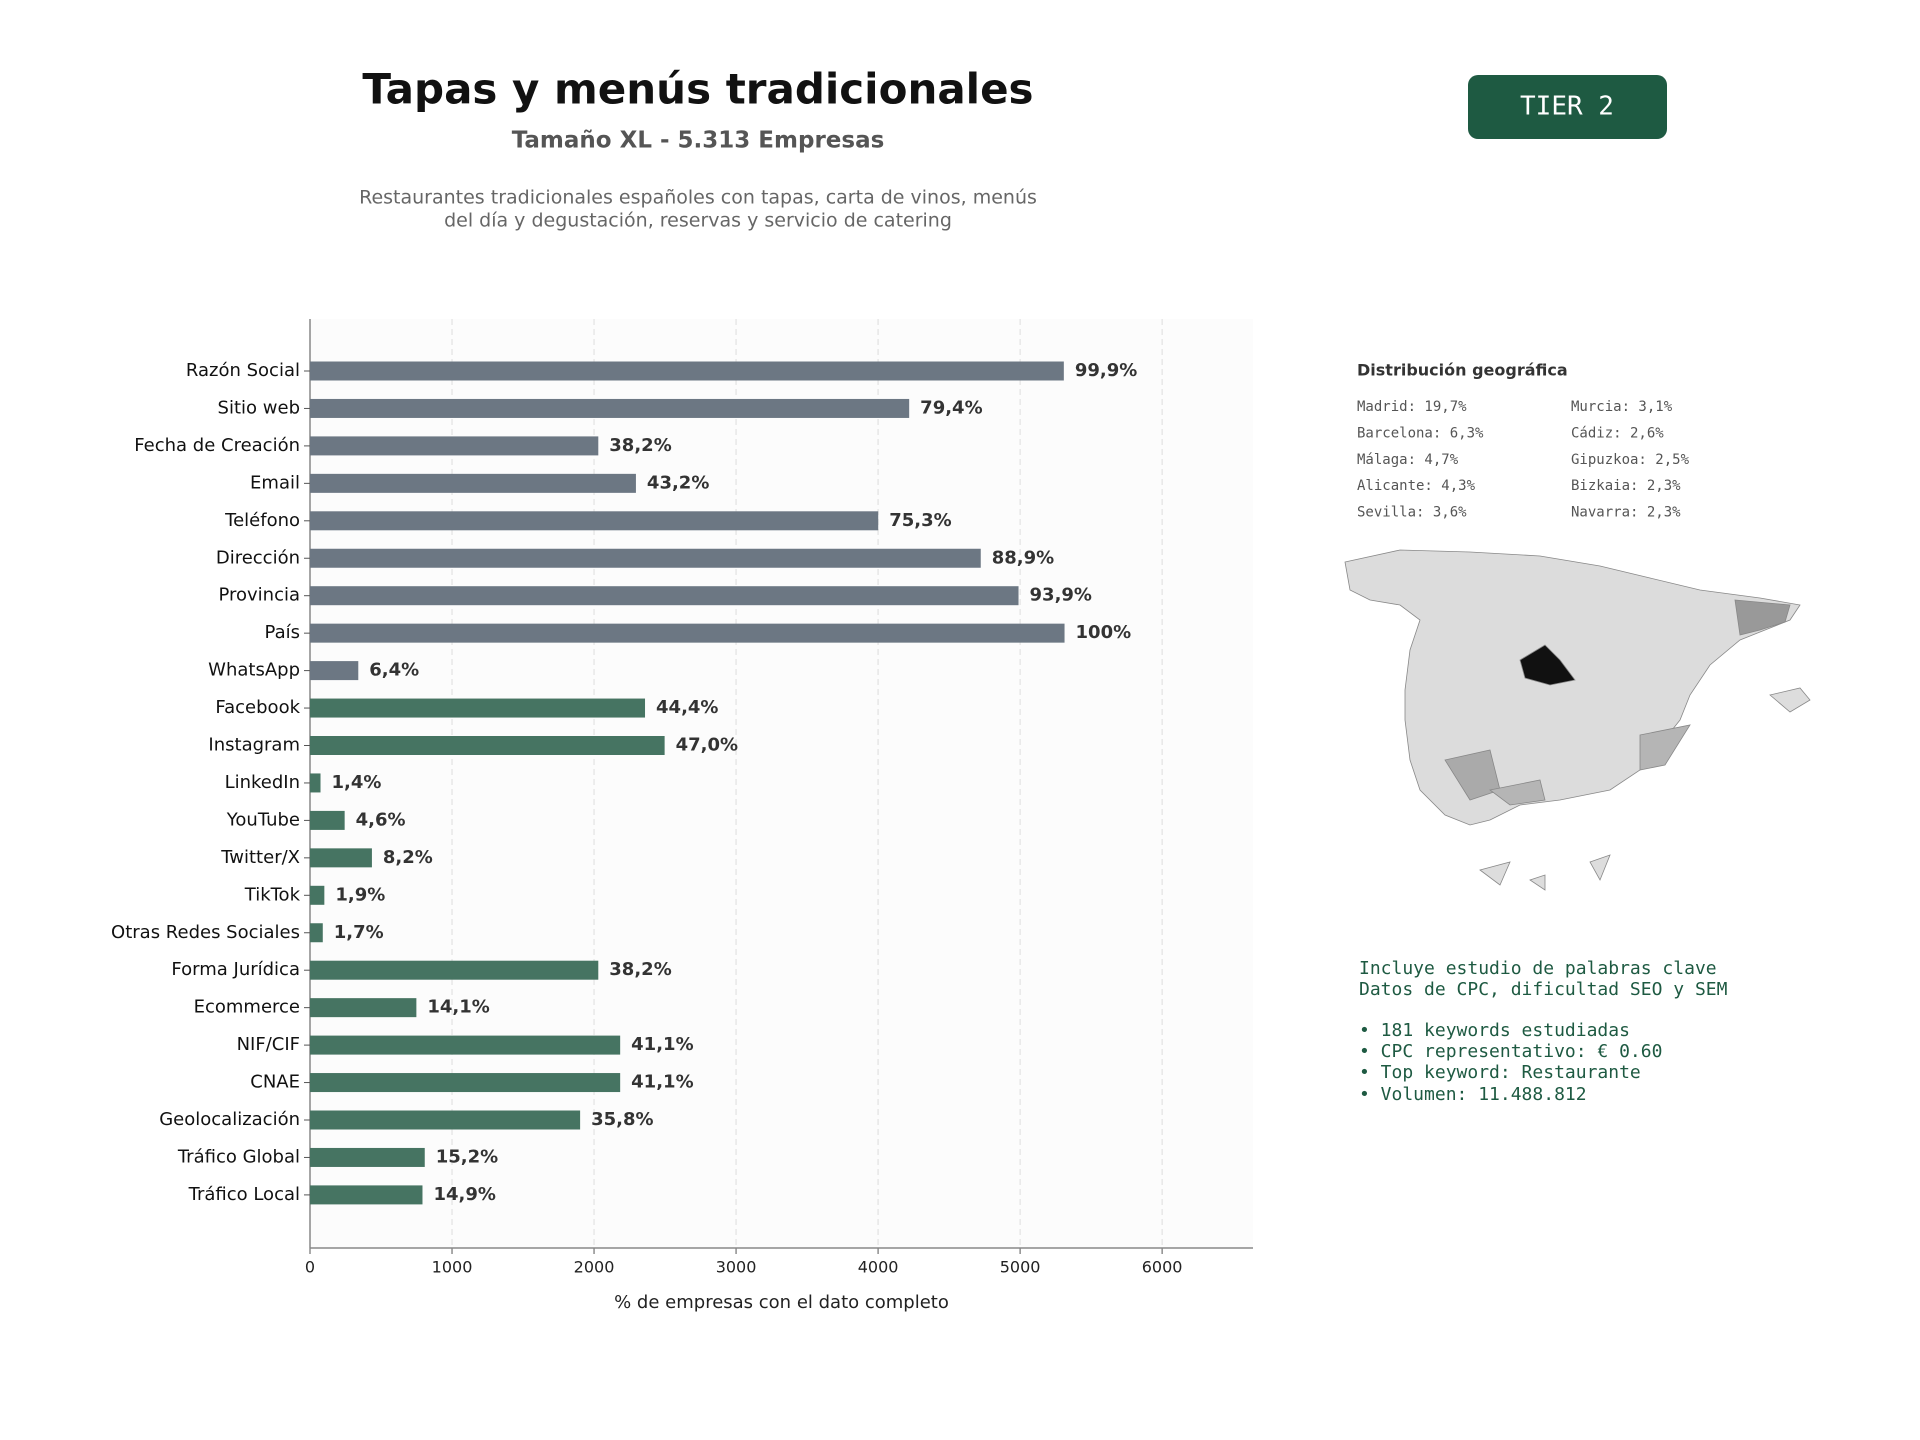 The width and height of the screenshot is (1920, 1440). What do you see at coordinates (247, 1007) in the screenshot?
I see `y-tick-label: Ecommerce` at bounding box center [247, 1007].